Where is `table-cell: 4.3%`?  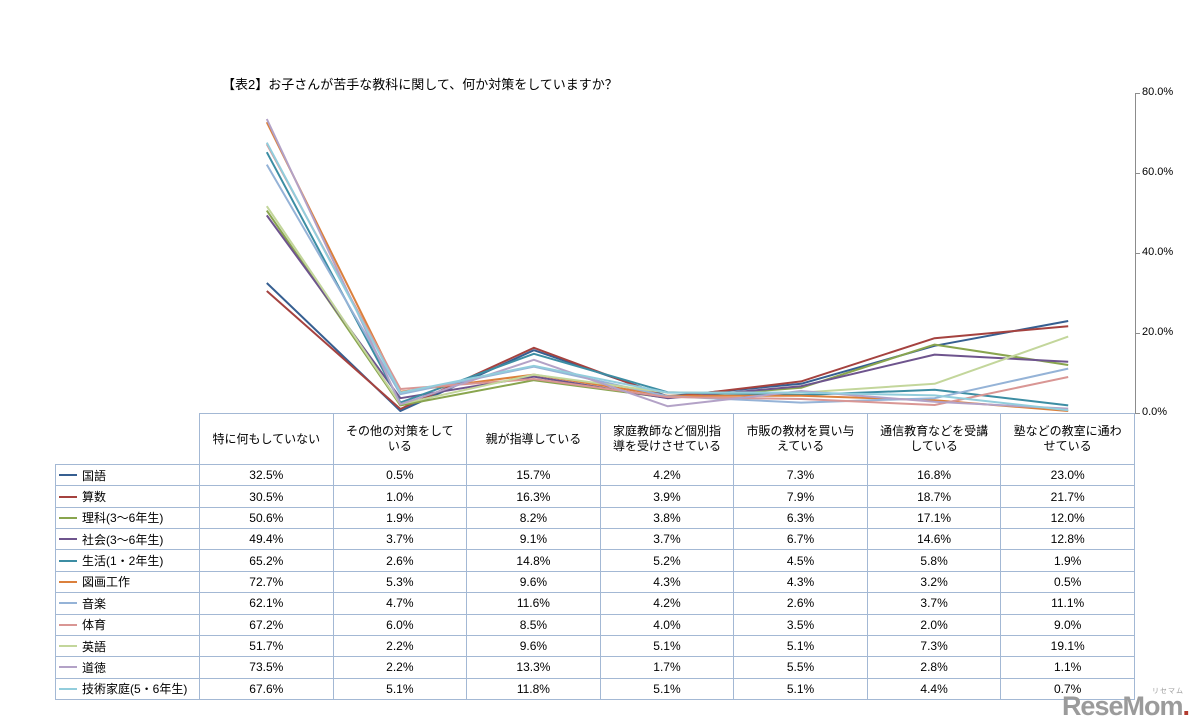
table-cell: 4.3% is located at coordinates (667, 582).